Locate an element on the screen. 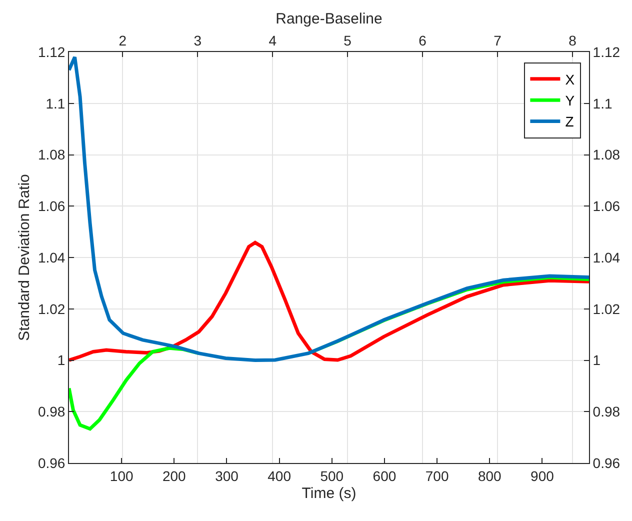  x2-tick-label: 3 is located at coordinates (198, 40).